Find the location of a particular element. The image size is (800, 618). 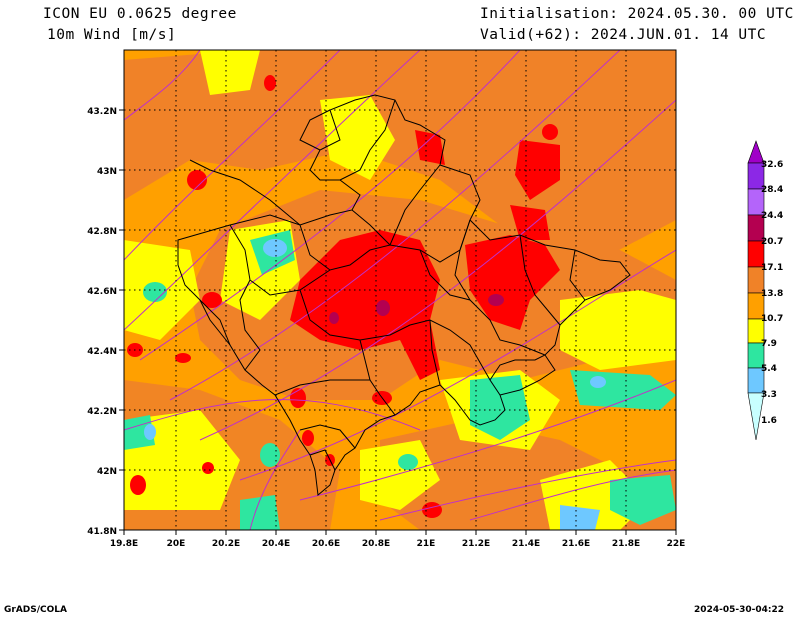

legend-label: 32.6 is located at coordinates (772, 165).